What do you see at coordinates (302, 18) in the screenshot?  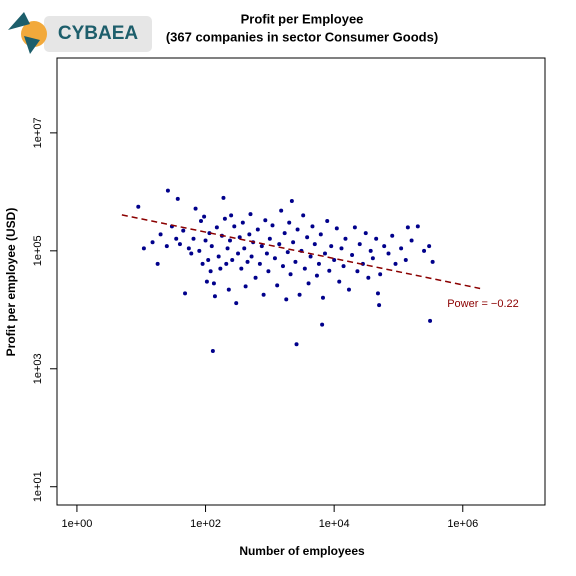 I see `chart-title: Profit per Employee` at bounding box center [302, 18].